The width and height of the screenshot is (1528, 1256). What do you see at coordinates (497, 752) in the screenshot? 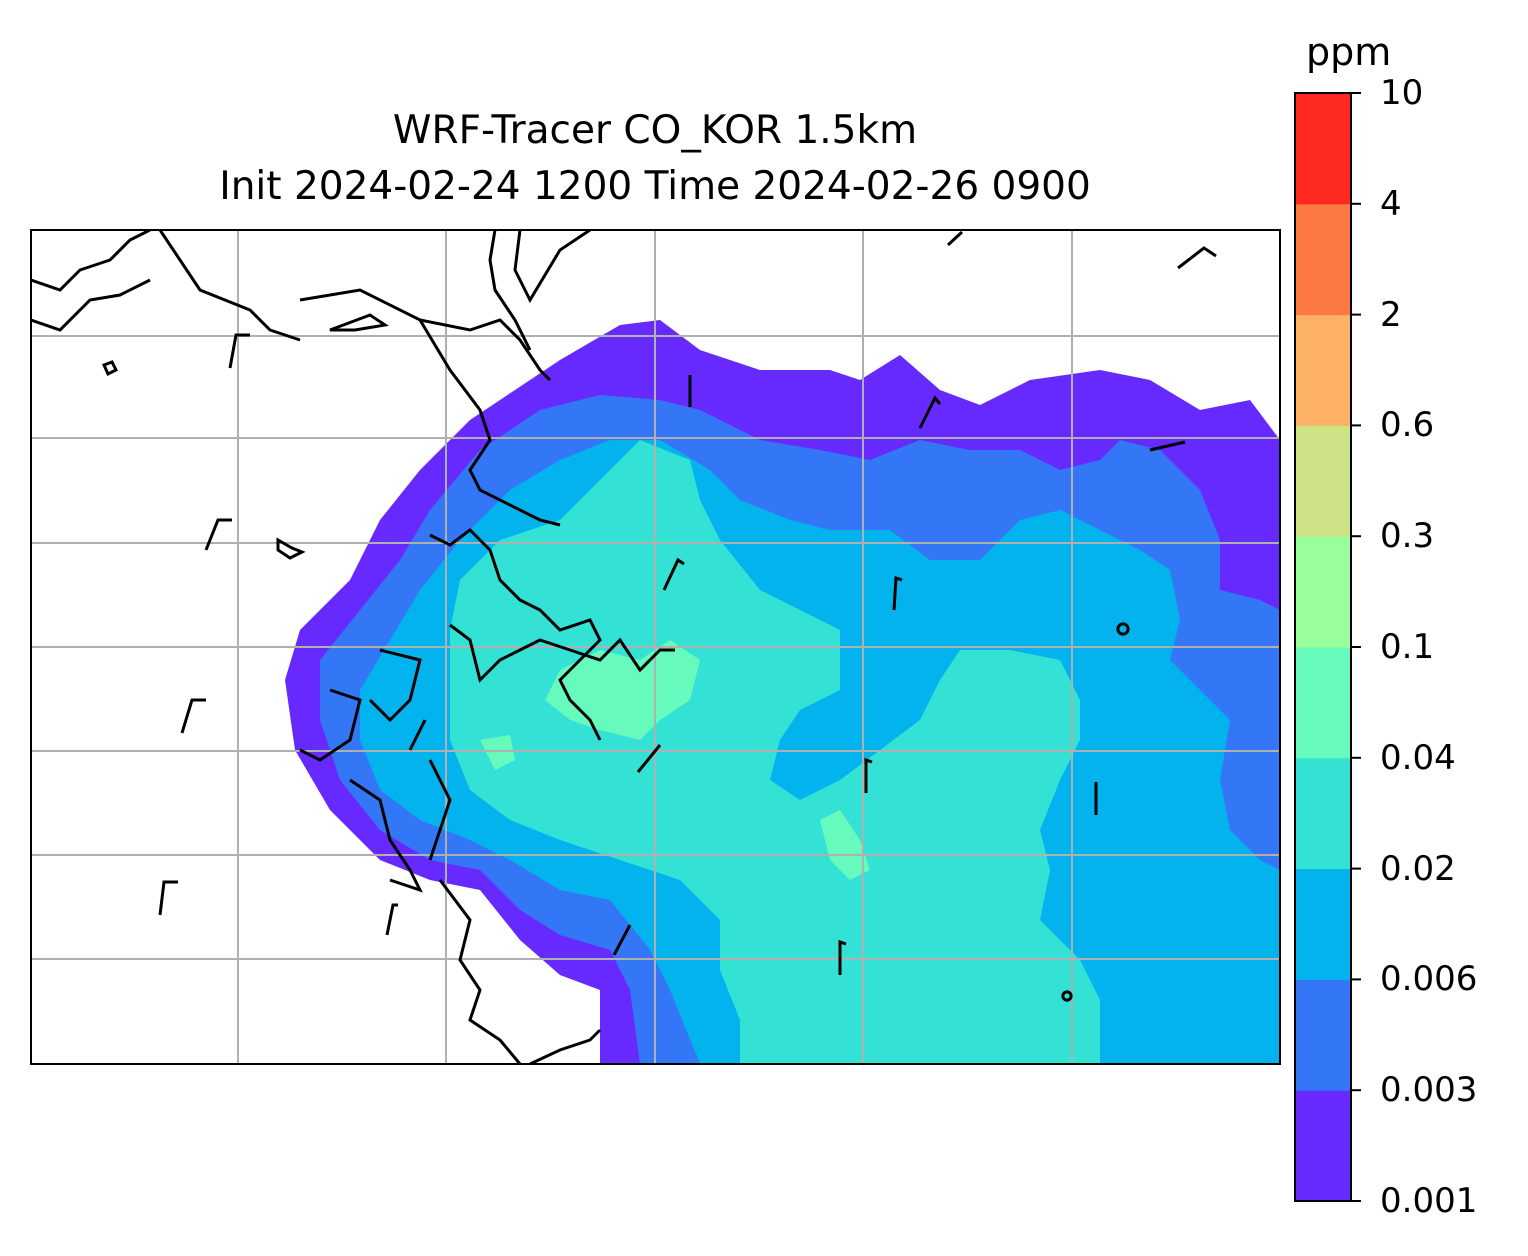
I see `contour-0.04-c` at bounding box center [497, 752].